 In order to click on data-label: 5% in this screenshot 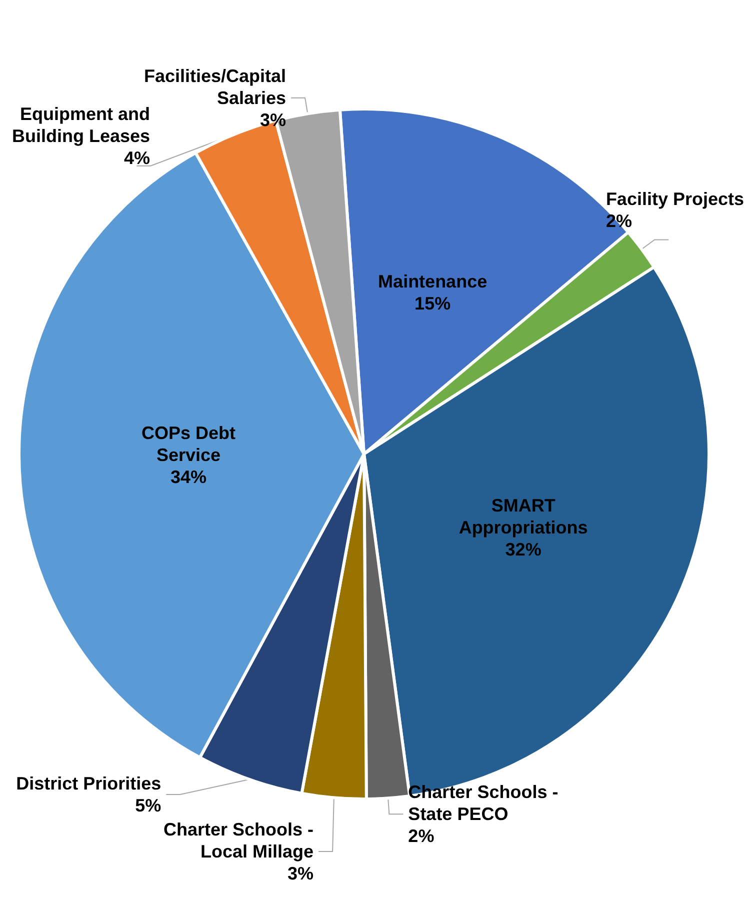, I will do `click(148, 806)`.